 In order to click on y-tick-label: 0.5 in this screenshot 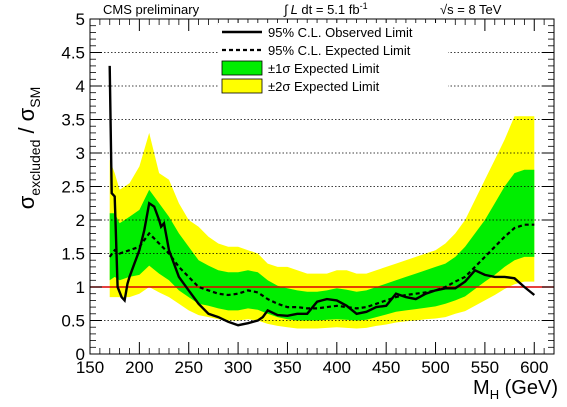, I will do `click(73, 321)`.